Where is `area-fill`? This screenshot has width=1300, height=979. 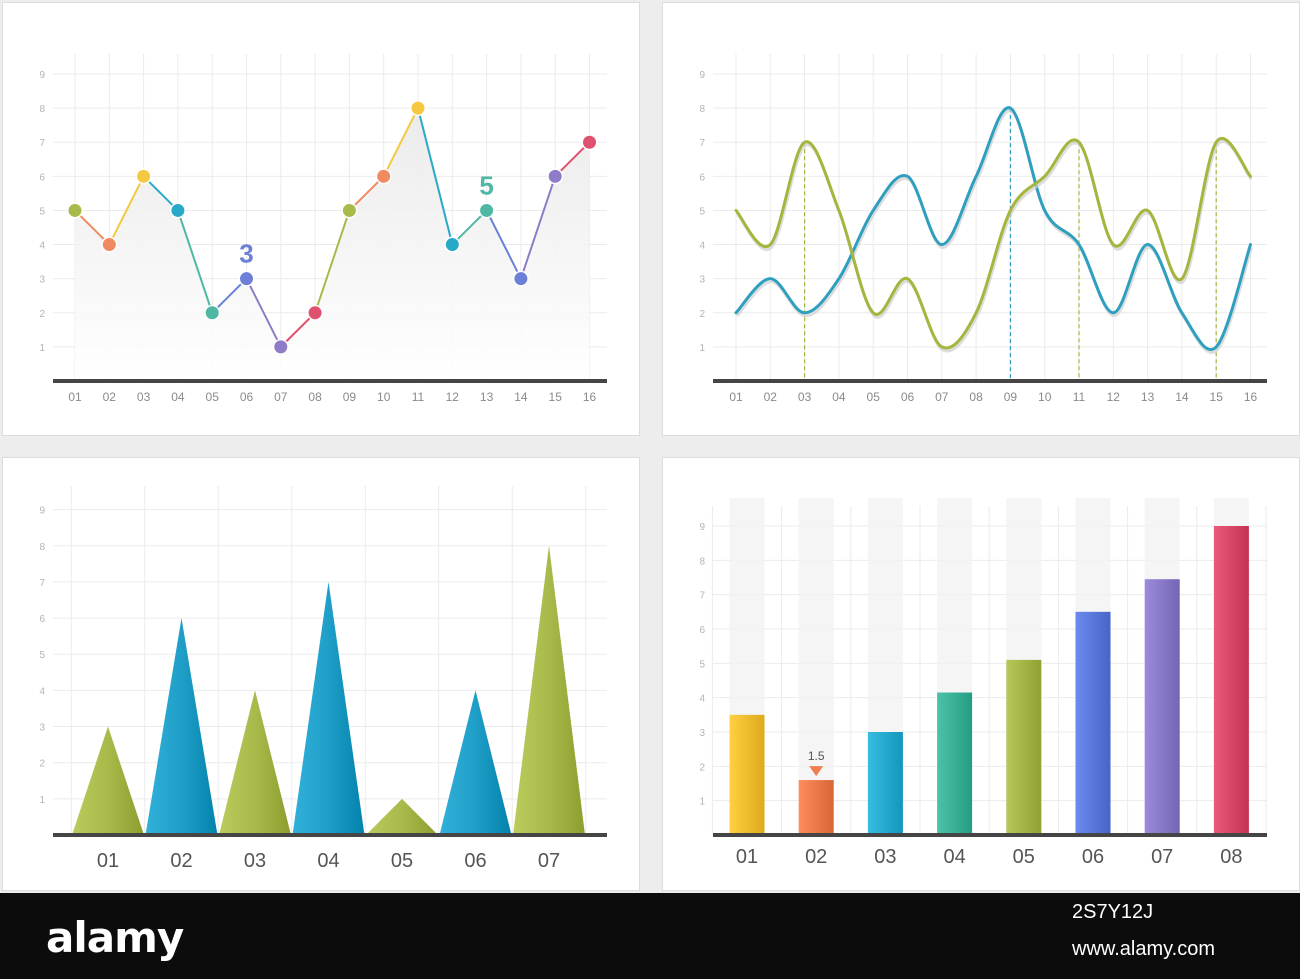
area-fill is located at coordinates (332, 244).